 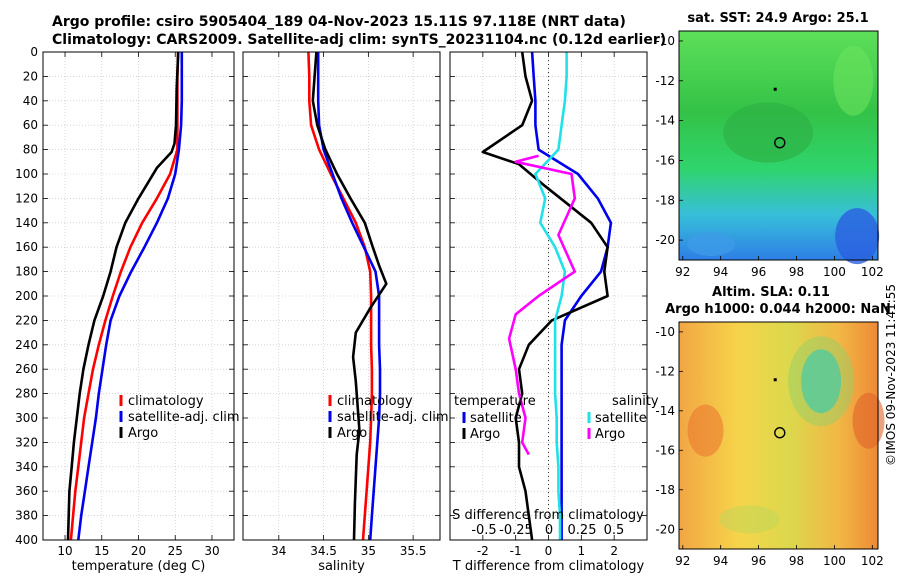 What do you see at coordinates (777, 18) in the screenshot?
I see `sst-map-title: sat. SST: 24.9 Argo: 25.1` at bounding box center [777, 18].